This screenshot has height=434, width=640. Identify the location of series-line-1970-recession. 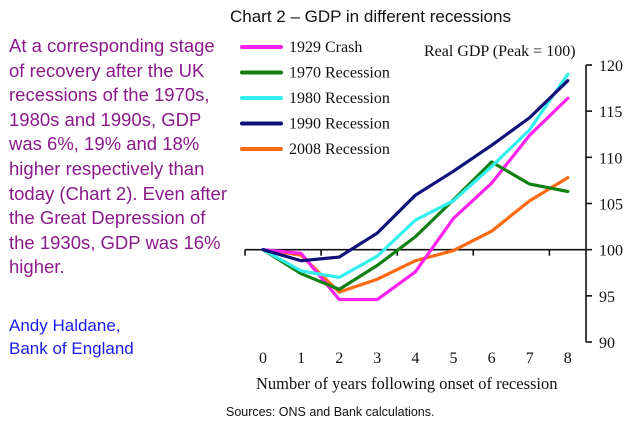
(415, 225).